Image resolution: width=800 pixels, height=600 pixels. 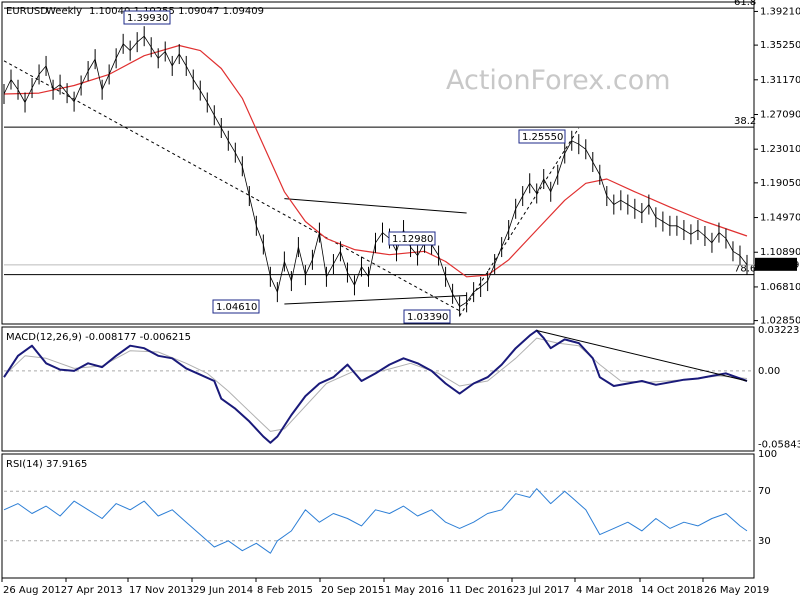 I want to click on rsi-y-tick-label: 70, so click(x=764, y=491).